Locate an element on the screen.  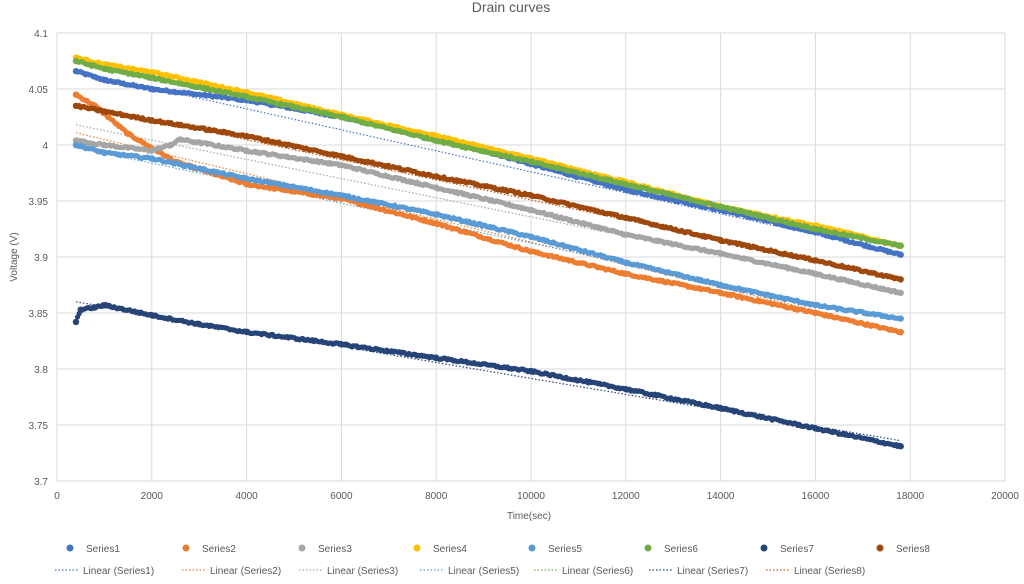
legend-item-series7: Series7 is located at coordinates (787, 549).